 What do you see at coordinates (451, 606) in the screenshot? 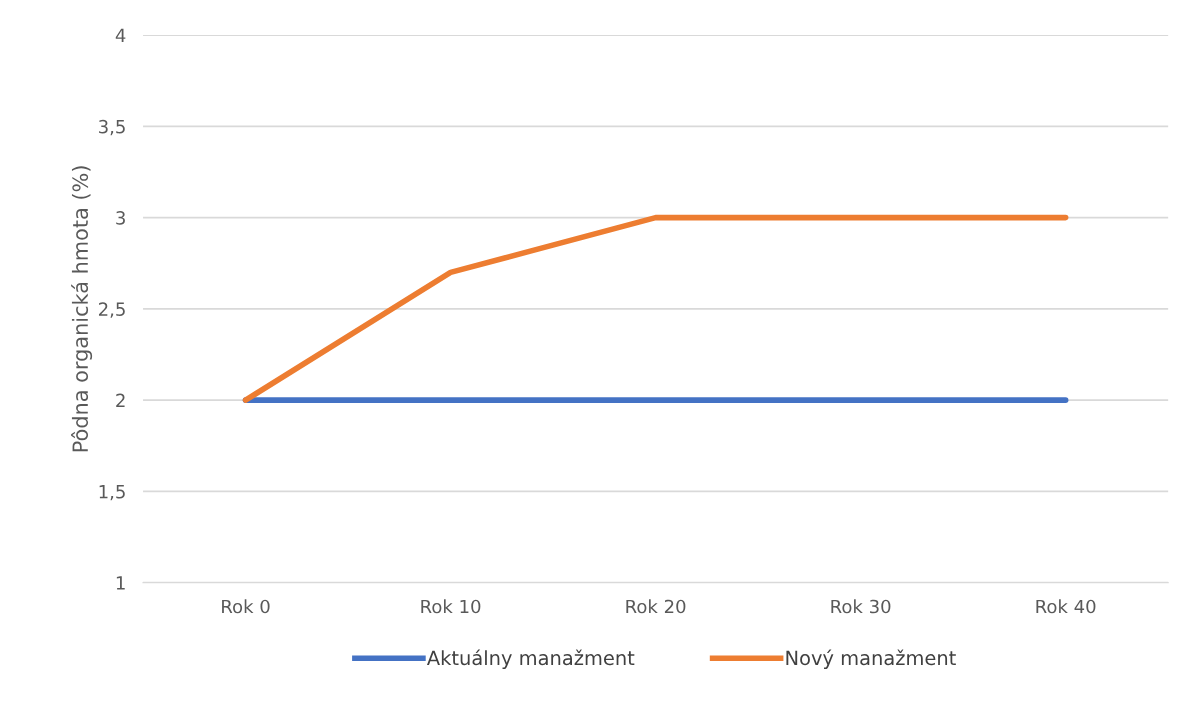
I see `x-tick-label: Rok 10` at bounding box center [451, 606].